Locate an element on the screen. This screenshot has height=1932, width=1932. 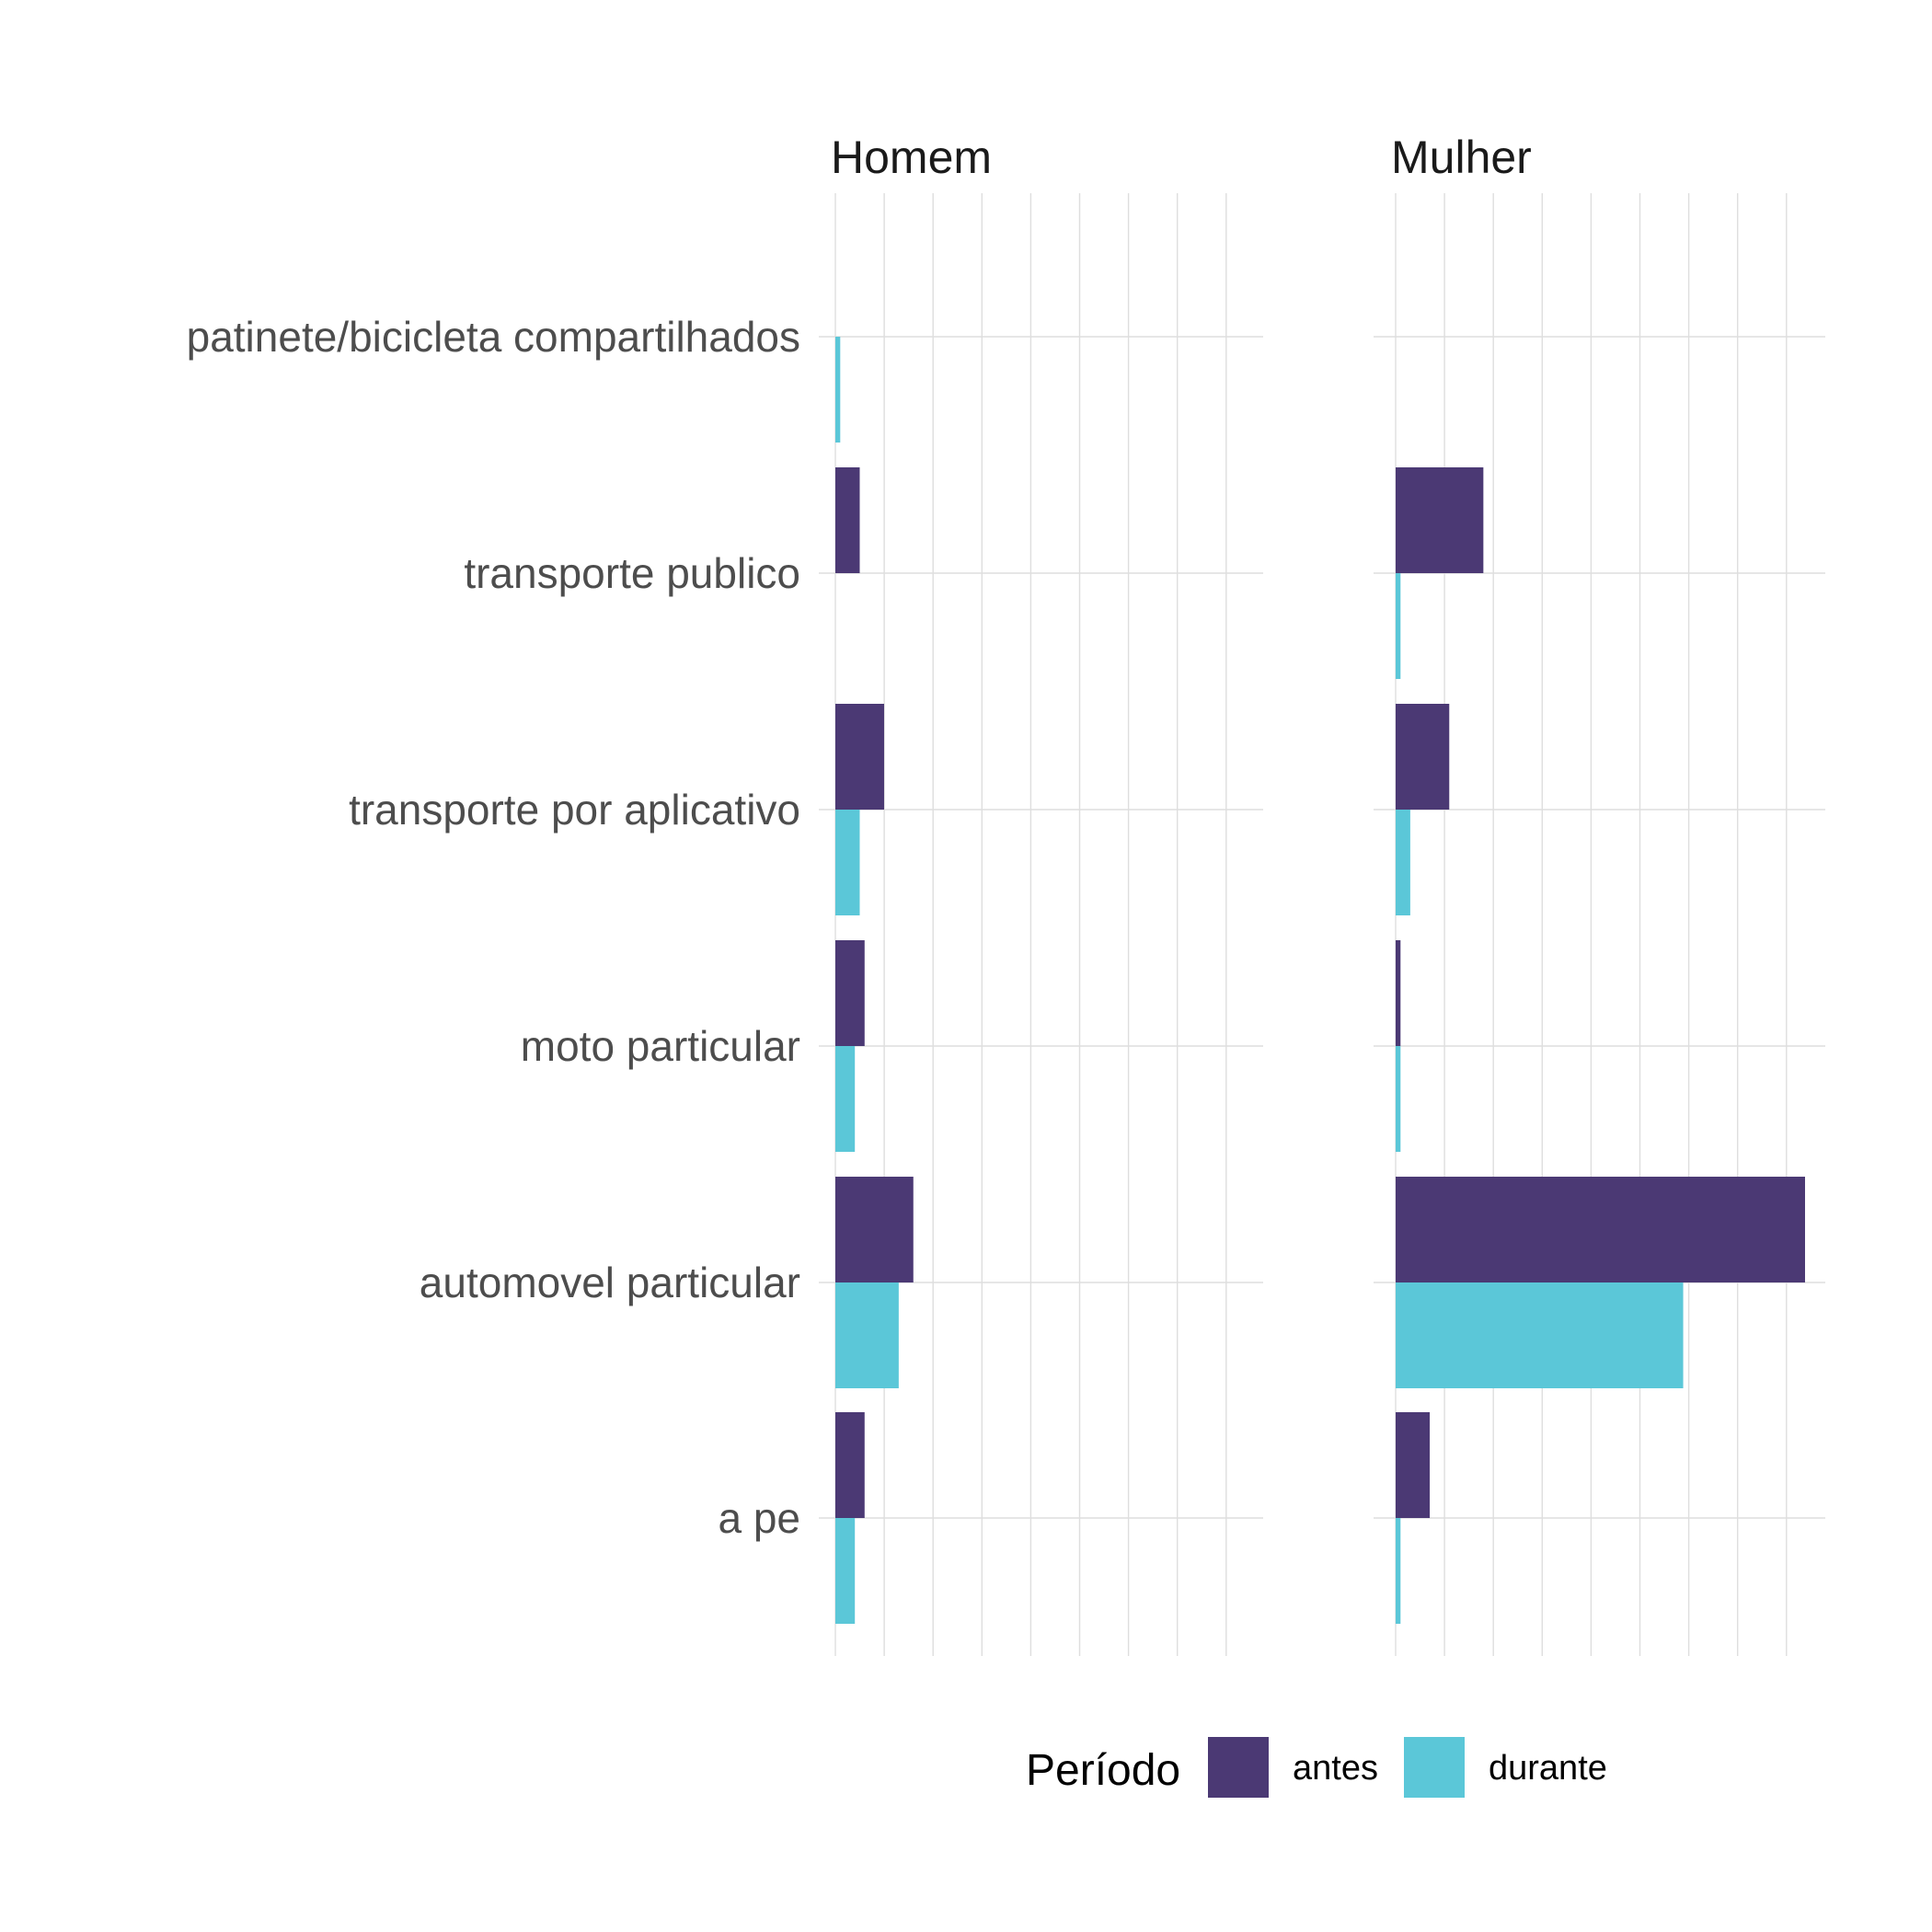
facet-title-homem: Homem is located at coordinates (911, 157).